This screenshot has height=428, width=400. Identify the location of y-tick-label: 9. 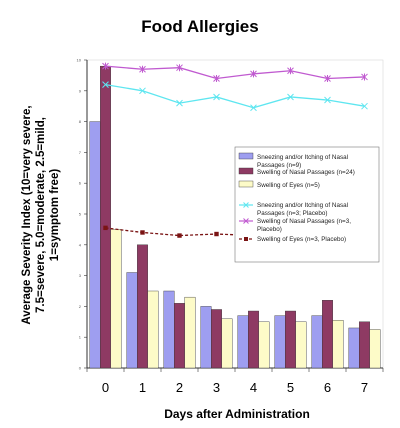
(80, 90).